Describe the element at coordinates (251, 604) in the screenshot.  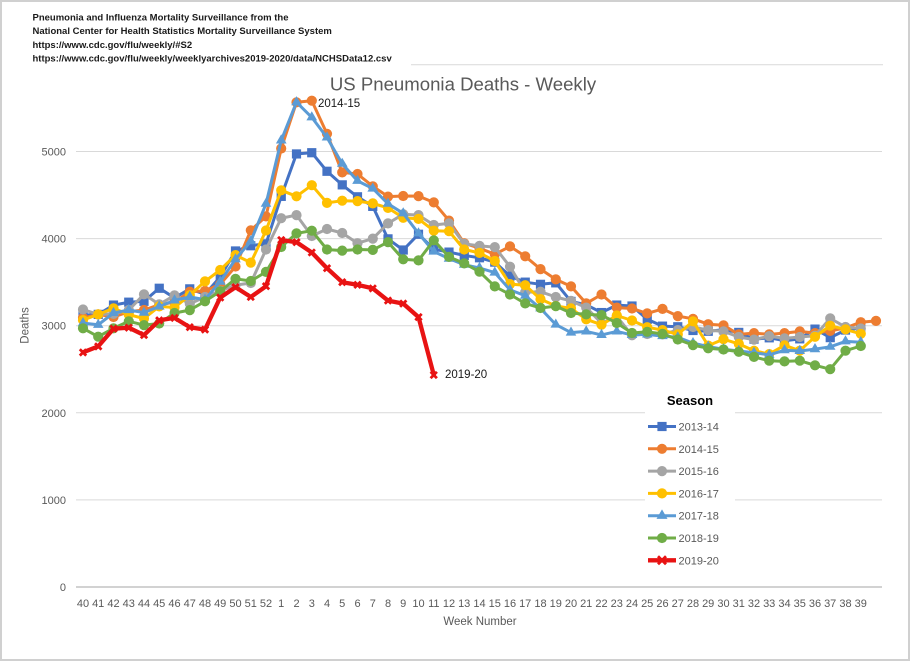
I see `svg-text: 51` at that location.